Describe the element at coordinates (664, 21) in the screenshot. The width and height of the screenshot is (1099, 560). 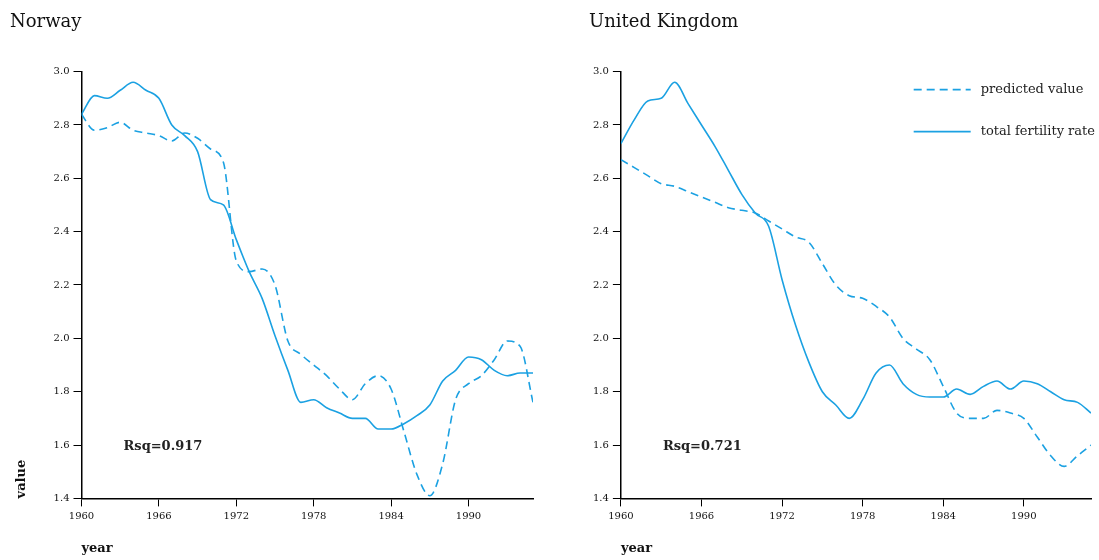
I see `chart-title: United Kingdom` at that location.